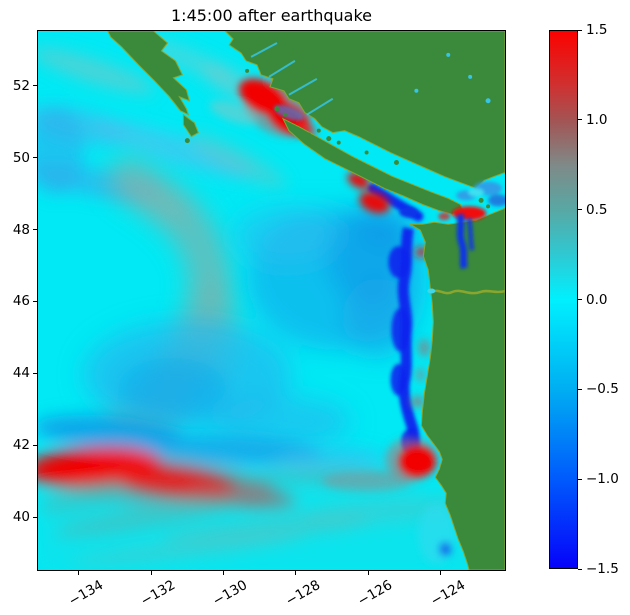 The width and height of the screenshot is (630, 615). What do you see at coordinates (375, 593) in the screenshot?
I see `x-tick-label: −126` at bounding box center [375, 593].